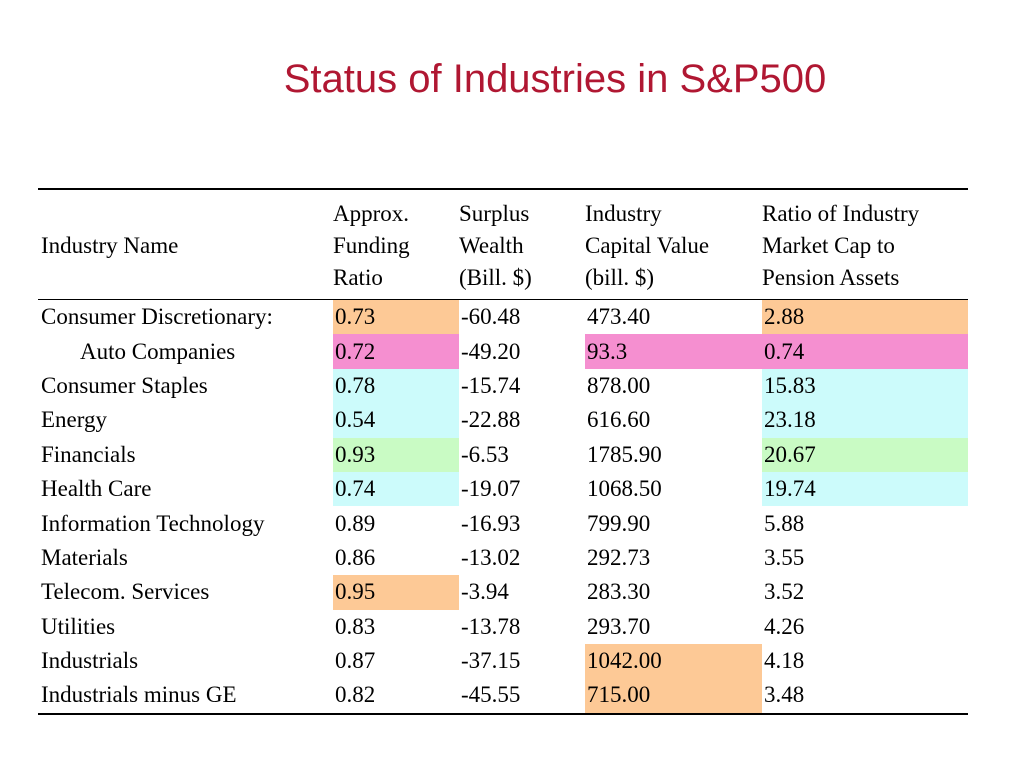 Image resolution: width=1024 pixels, height=768 pixels. What do you see at coordinates (619, 592) in the screenshot?
I see `capital-value-cell: 283.30` at bounding box center [619, 592].